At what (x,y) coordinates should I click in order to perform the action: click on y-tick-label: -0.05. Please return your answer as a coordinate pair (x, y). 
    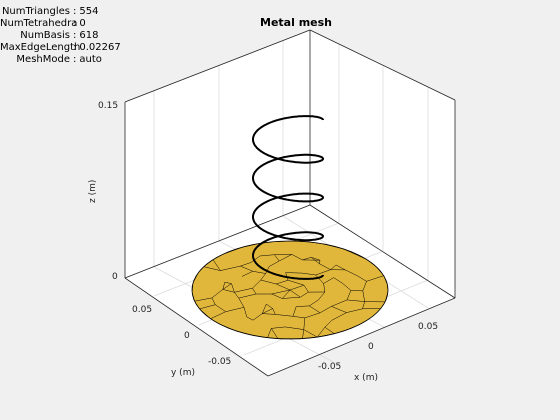
    Looking at the image, I should click on (219, 362).